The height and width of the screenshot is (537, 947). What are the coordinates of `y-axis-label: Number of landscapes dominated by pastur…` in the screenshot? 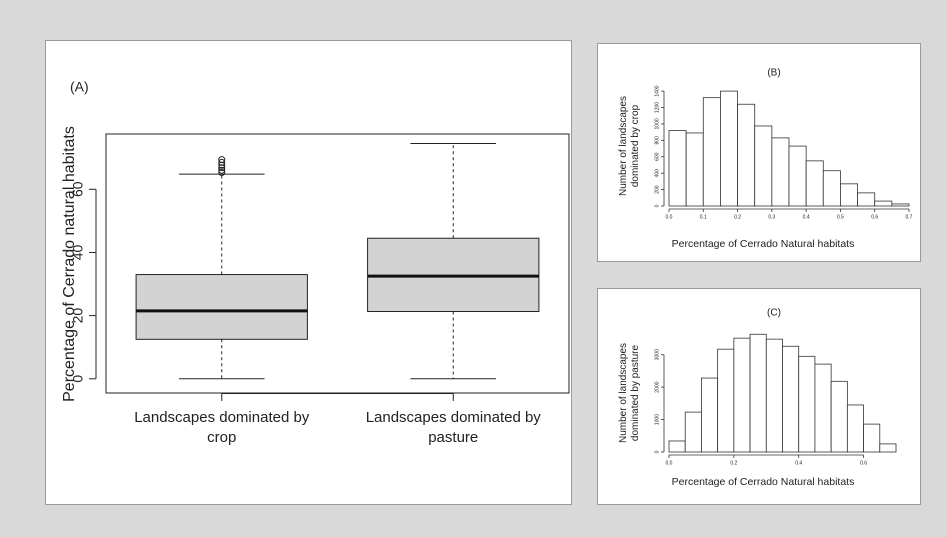 It's located at (629, 393).